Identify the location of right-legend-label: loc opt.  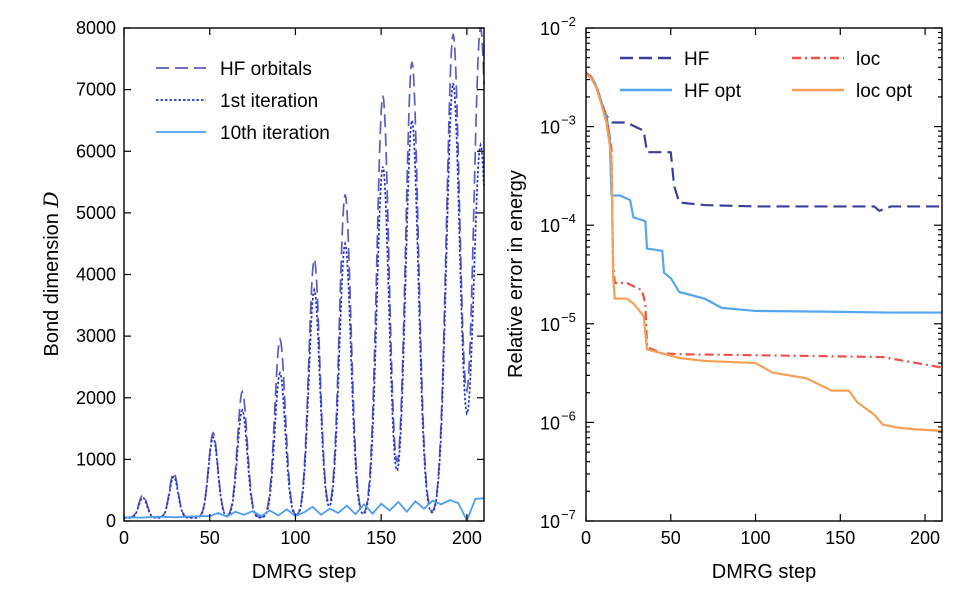
(884, 91).